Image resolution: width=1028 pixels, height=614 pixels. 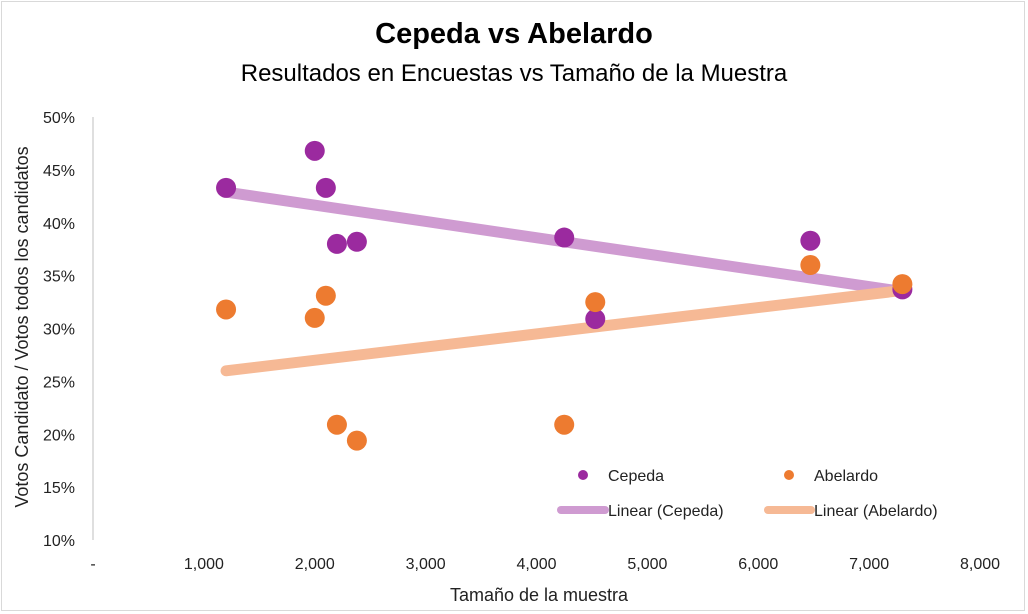 I want to click on y-tick-label: 20%, so click(x=59, y=435).